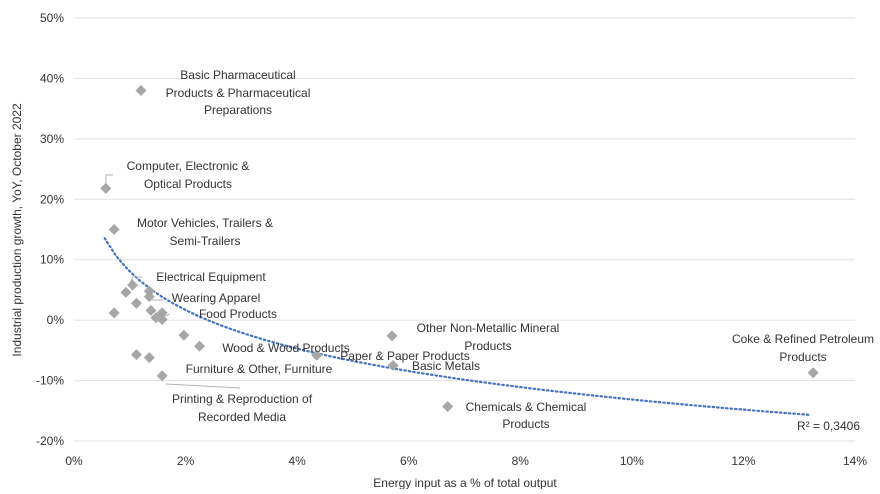 Image resolution: width=880 pixels, height=494 pixels. I want to click on data-label-line: Food Products, so click(238, 314).